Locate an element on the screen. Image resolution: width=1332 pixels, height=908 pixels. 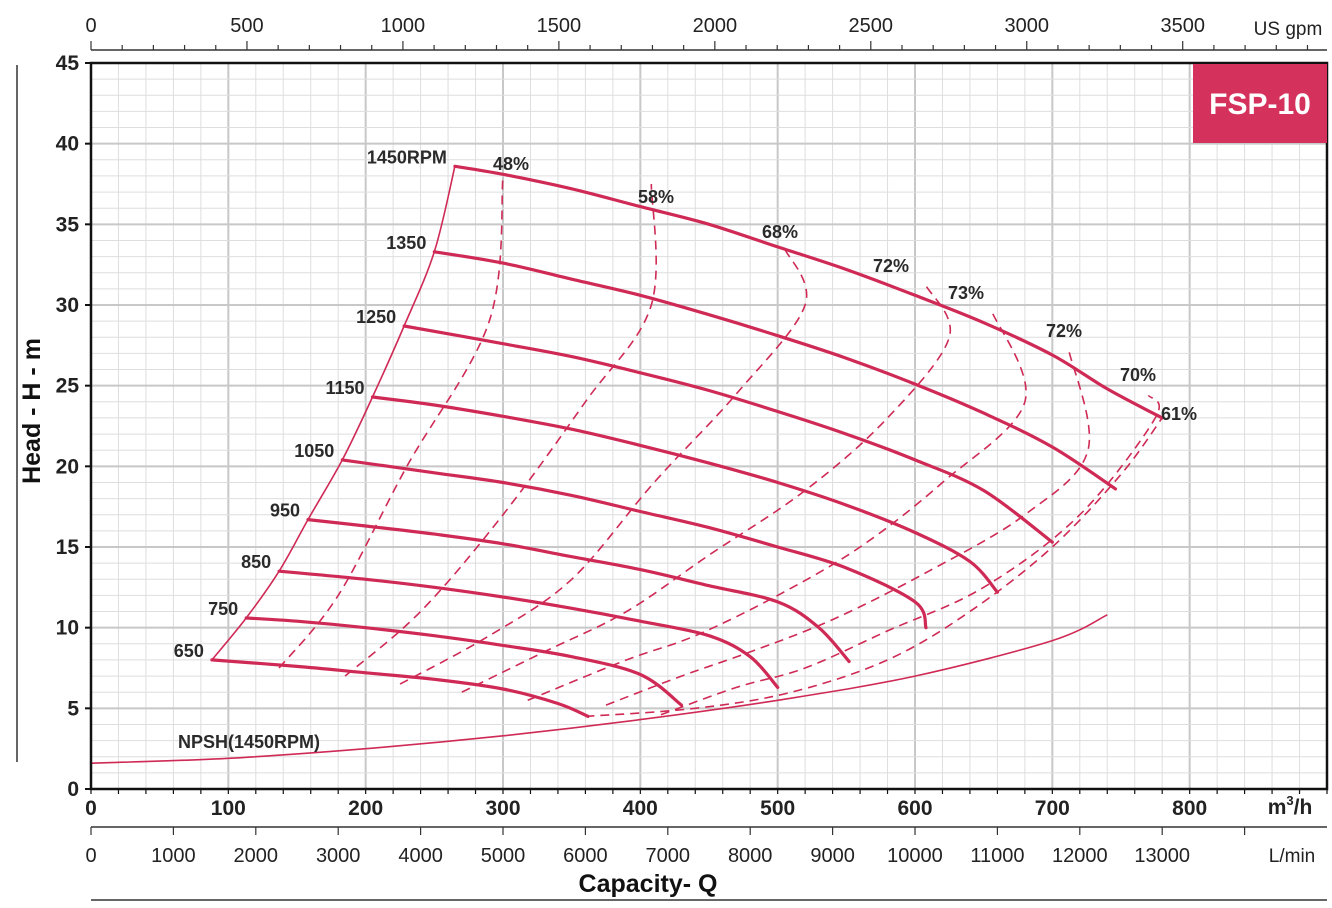
us-gpm-tick-label: 2500 is located at coordinates (871, 26).